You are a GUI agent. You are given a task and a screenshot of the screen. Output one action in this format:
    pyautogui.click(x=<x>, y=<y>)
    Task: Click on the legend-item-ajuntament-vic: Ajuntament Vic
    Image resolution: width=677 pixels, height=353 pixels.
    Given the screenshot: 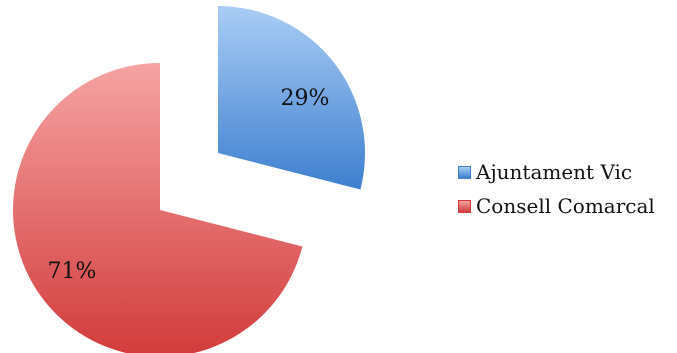 What is the action you would take?
    pyautogui.click(x=556, y=172)
    